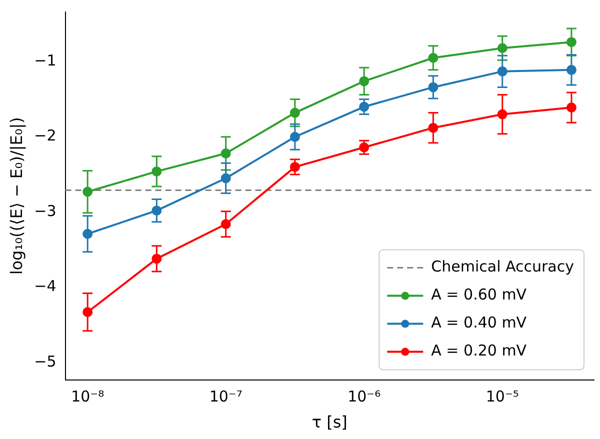  I want to click on y-axis-title: log₁₀((⟨E⟩ − E₀)/|E₀|), so click(16, 196).